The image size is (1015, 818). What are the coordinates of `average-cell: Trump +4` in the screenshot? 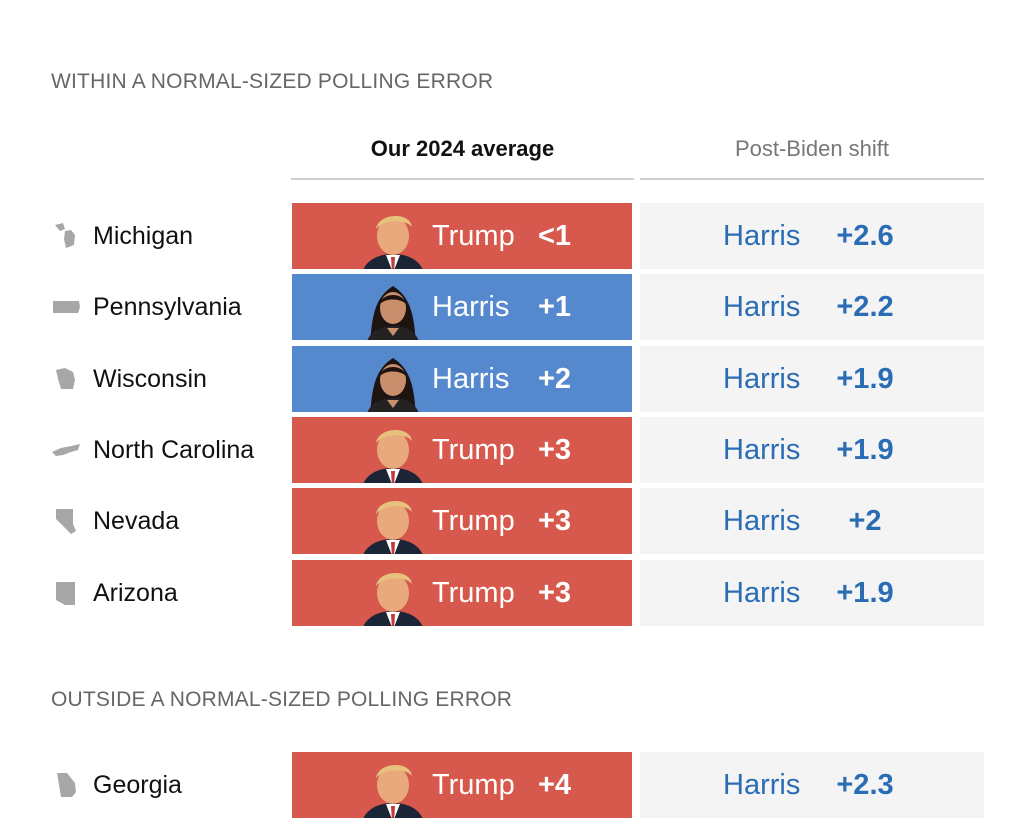 It's located at (462, 785).